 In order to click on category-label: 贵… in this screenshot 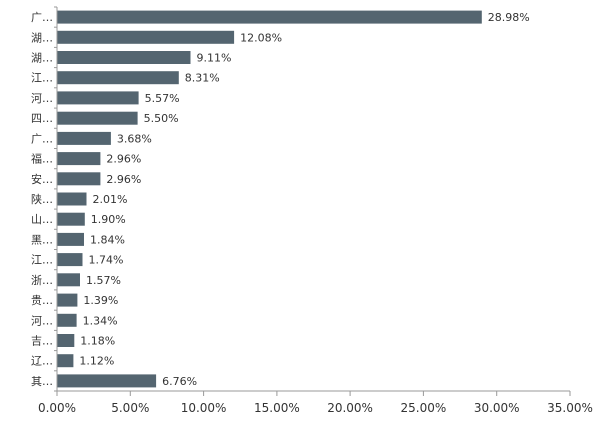, I will do `click(42, 300)`.